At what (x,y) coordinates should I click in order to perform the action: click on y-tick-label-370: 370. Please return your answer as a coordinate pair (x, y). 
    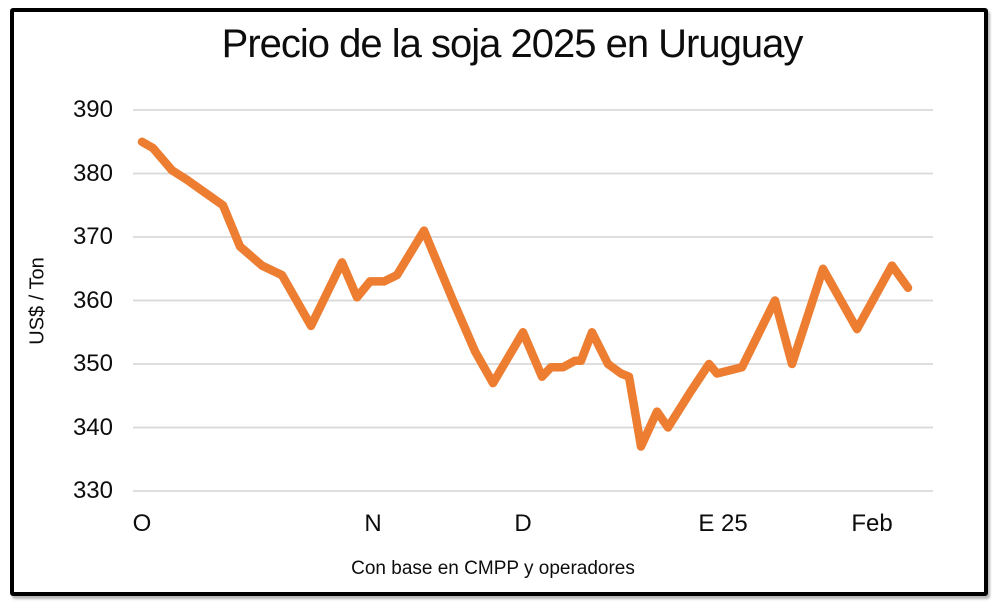
    Looking at the image, I should click on (92, 236).